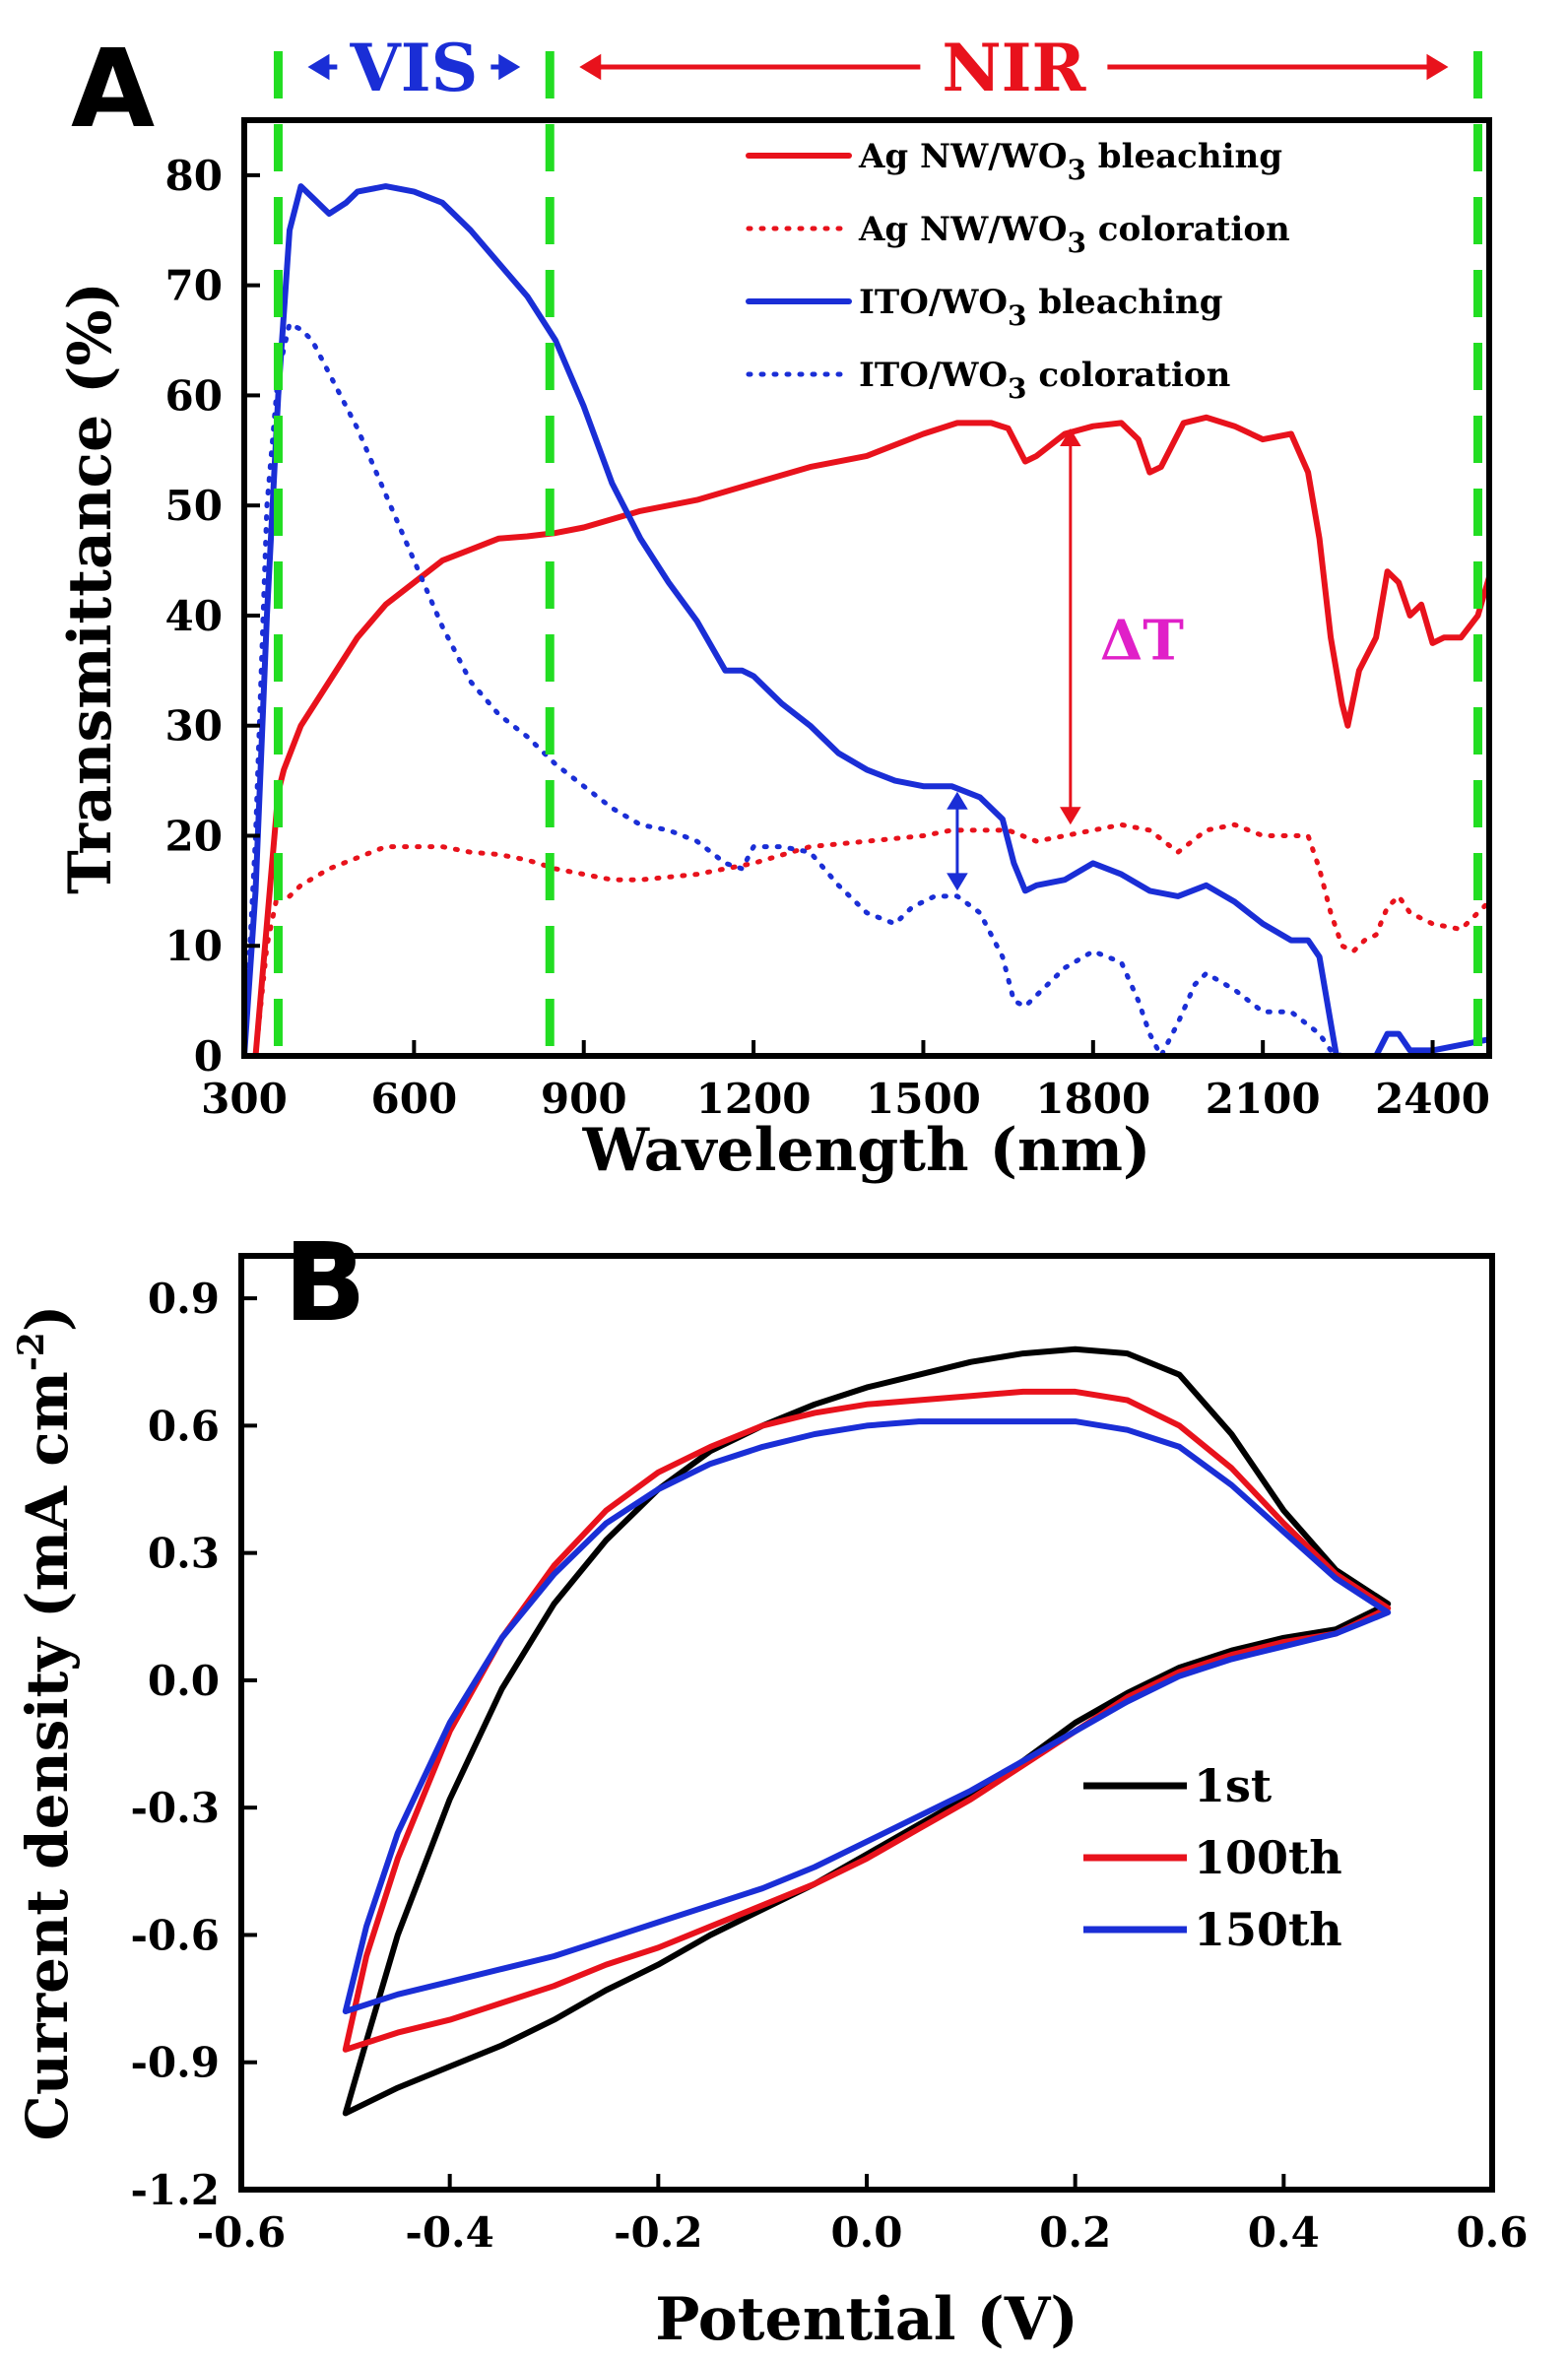 The height and width of the screenshot is (2362, 1568). What do you see at coordinates (175, 1935) in the screenshot?
I see `y-tick-label-b-2: -0.6` at bounding box center [175, 1935].